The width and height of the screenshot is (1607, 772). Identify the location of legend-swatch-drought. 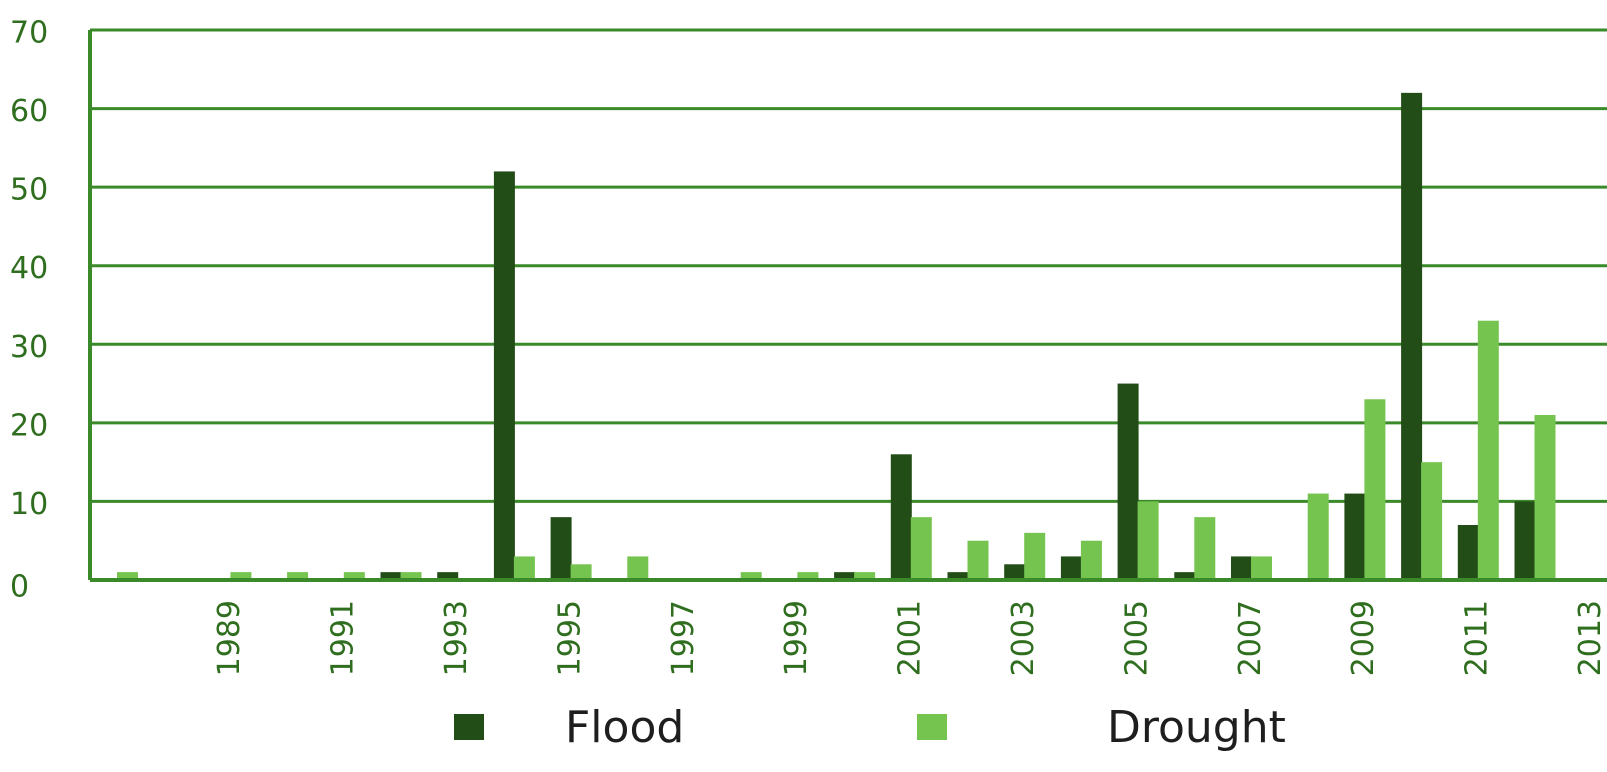
(932, 727).